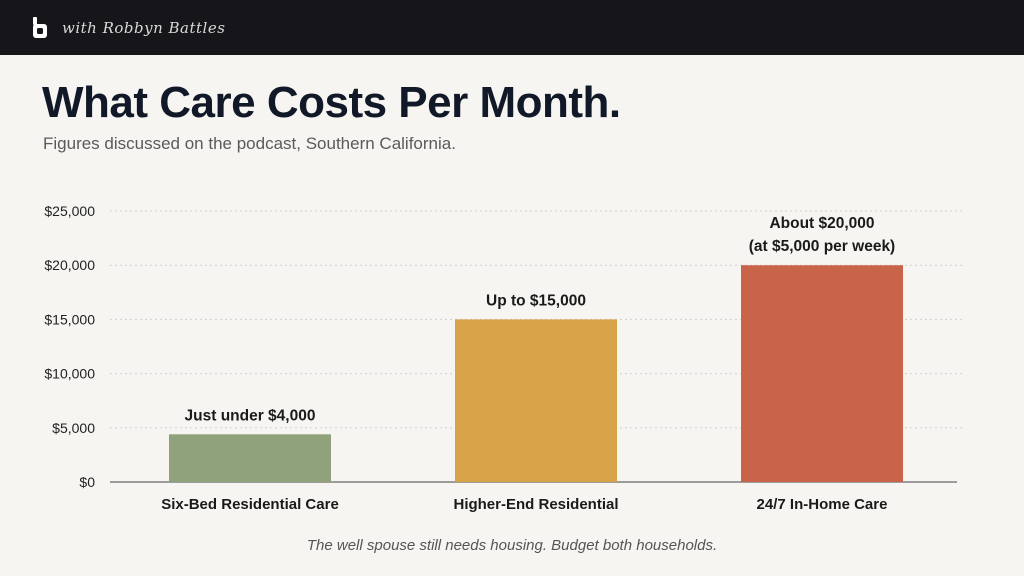 The height and width of the screenshot is (576, 1024). What do you see at coordinates (144, 28) in the screenshot?
I see `host-signature: with Robbyn Battles` at bounding box center [144, 28].